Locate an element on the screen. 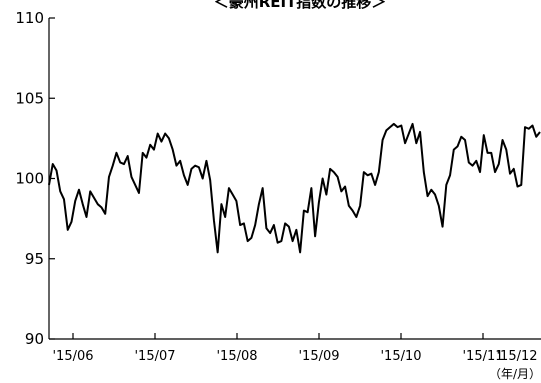 This screenshot has height=383, width=541. x-tick-label: '15/09 is located at coordinates (318, 356).